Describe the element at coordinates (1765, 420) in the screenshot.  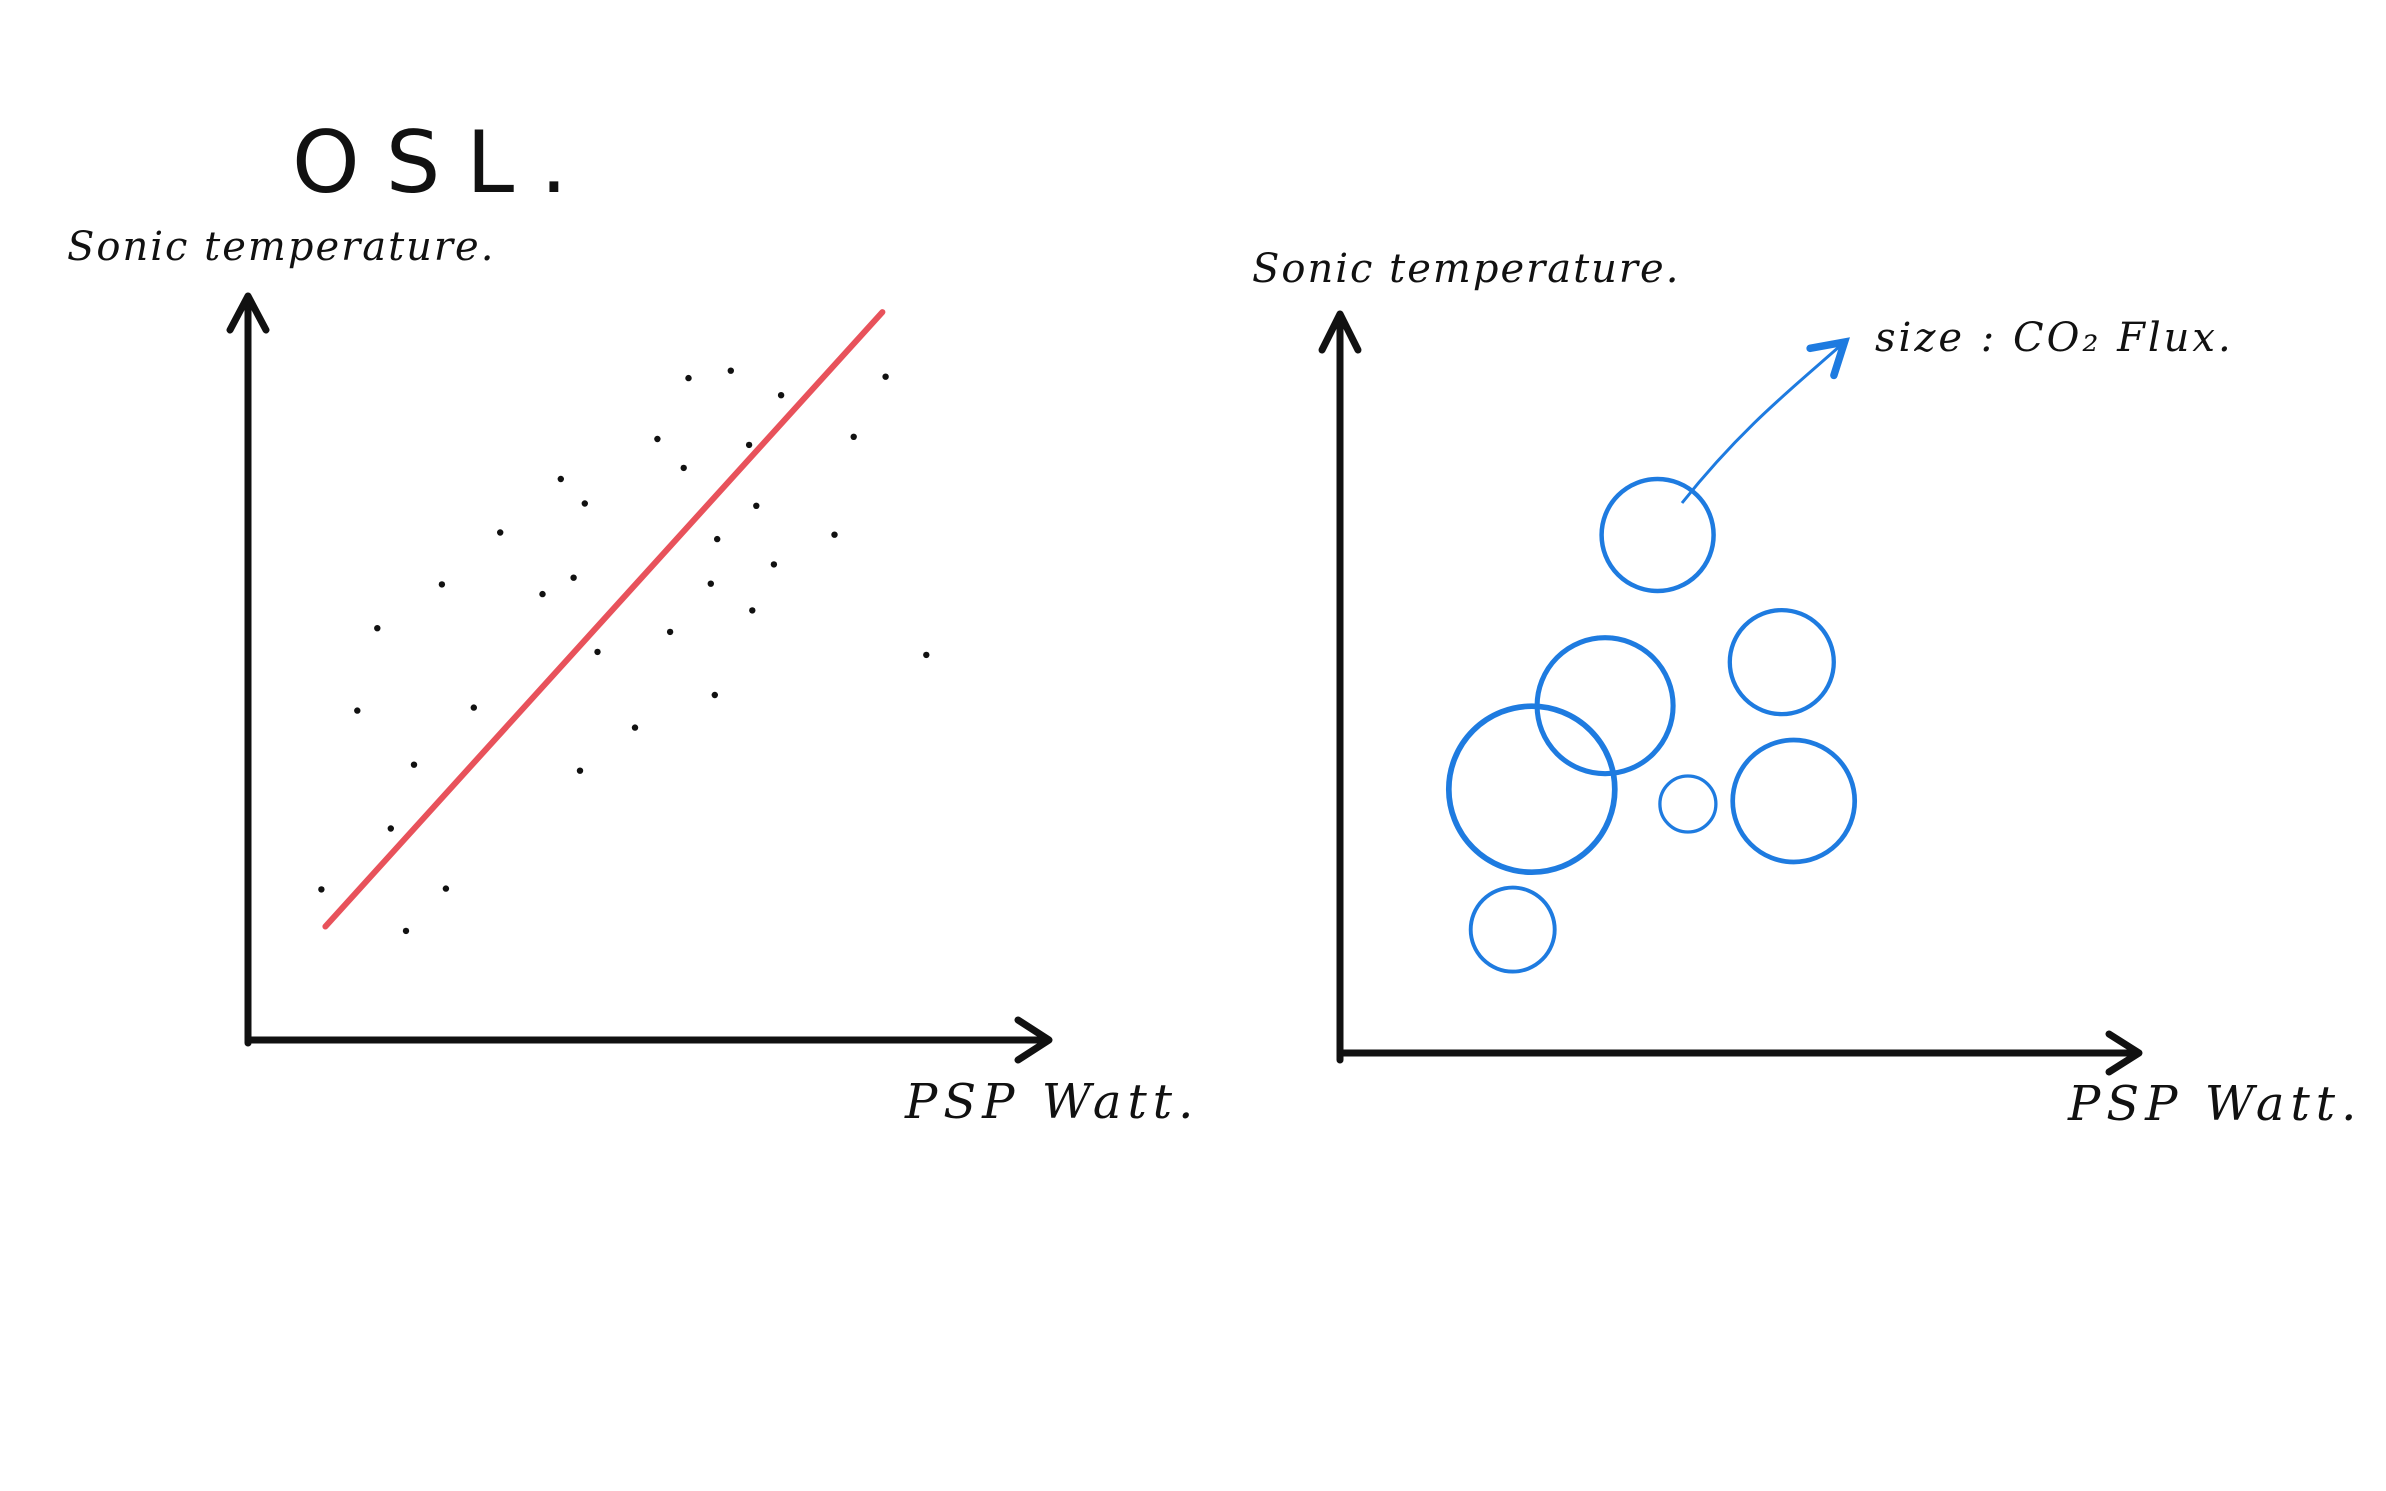
I see `annotation-arrow` at that location.